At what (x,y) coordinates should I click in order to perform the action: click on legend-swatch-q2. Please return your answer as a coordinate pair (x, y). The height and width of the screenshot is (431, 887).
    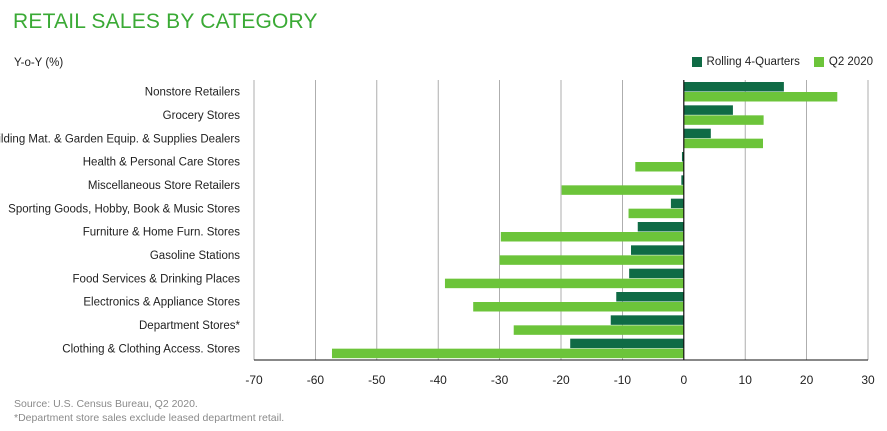
    Looking at the image, I should click on (818, 62).